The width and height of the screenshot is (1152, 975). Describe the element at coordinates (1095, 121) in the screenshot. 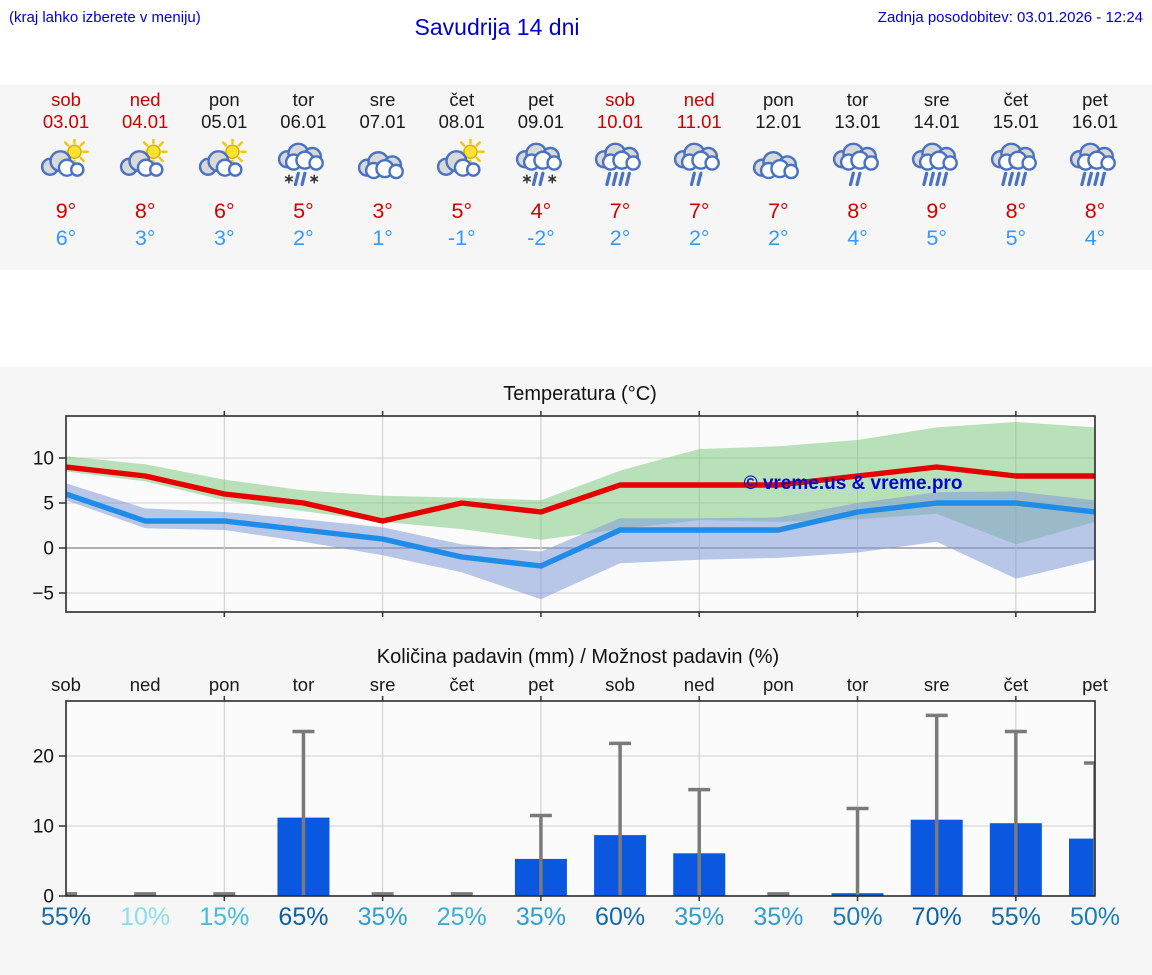

I see `day-date: 16.01` at that location.